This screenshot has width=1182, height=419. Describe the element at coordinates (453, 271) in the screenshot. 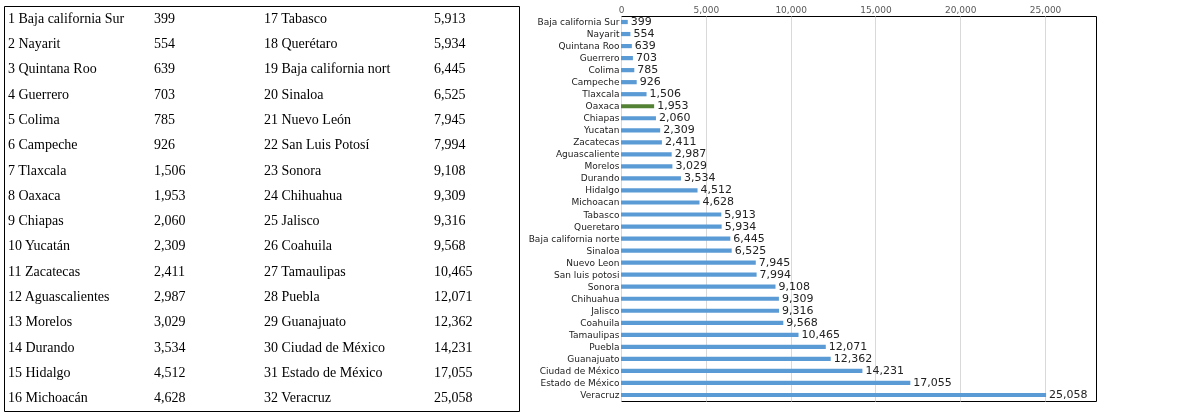

I see `text: 10,465` at that location.